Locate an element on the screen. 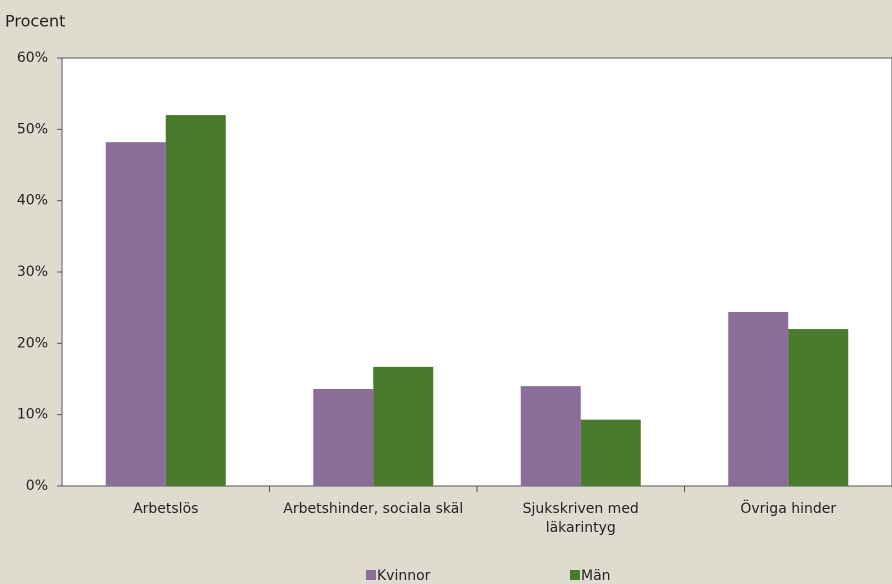 This screenshot has width=892, height=584. y-tick-label: 30% is located at coordinates (32, 272).